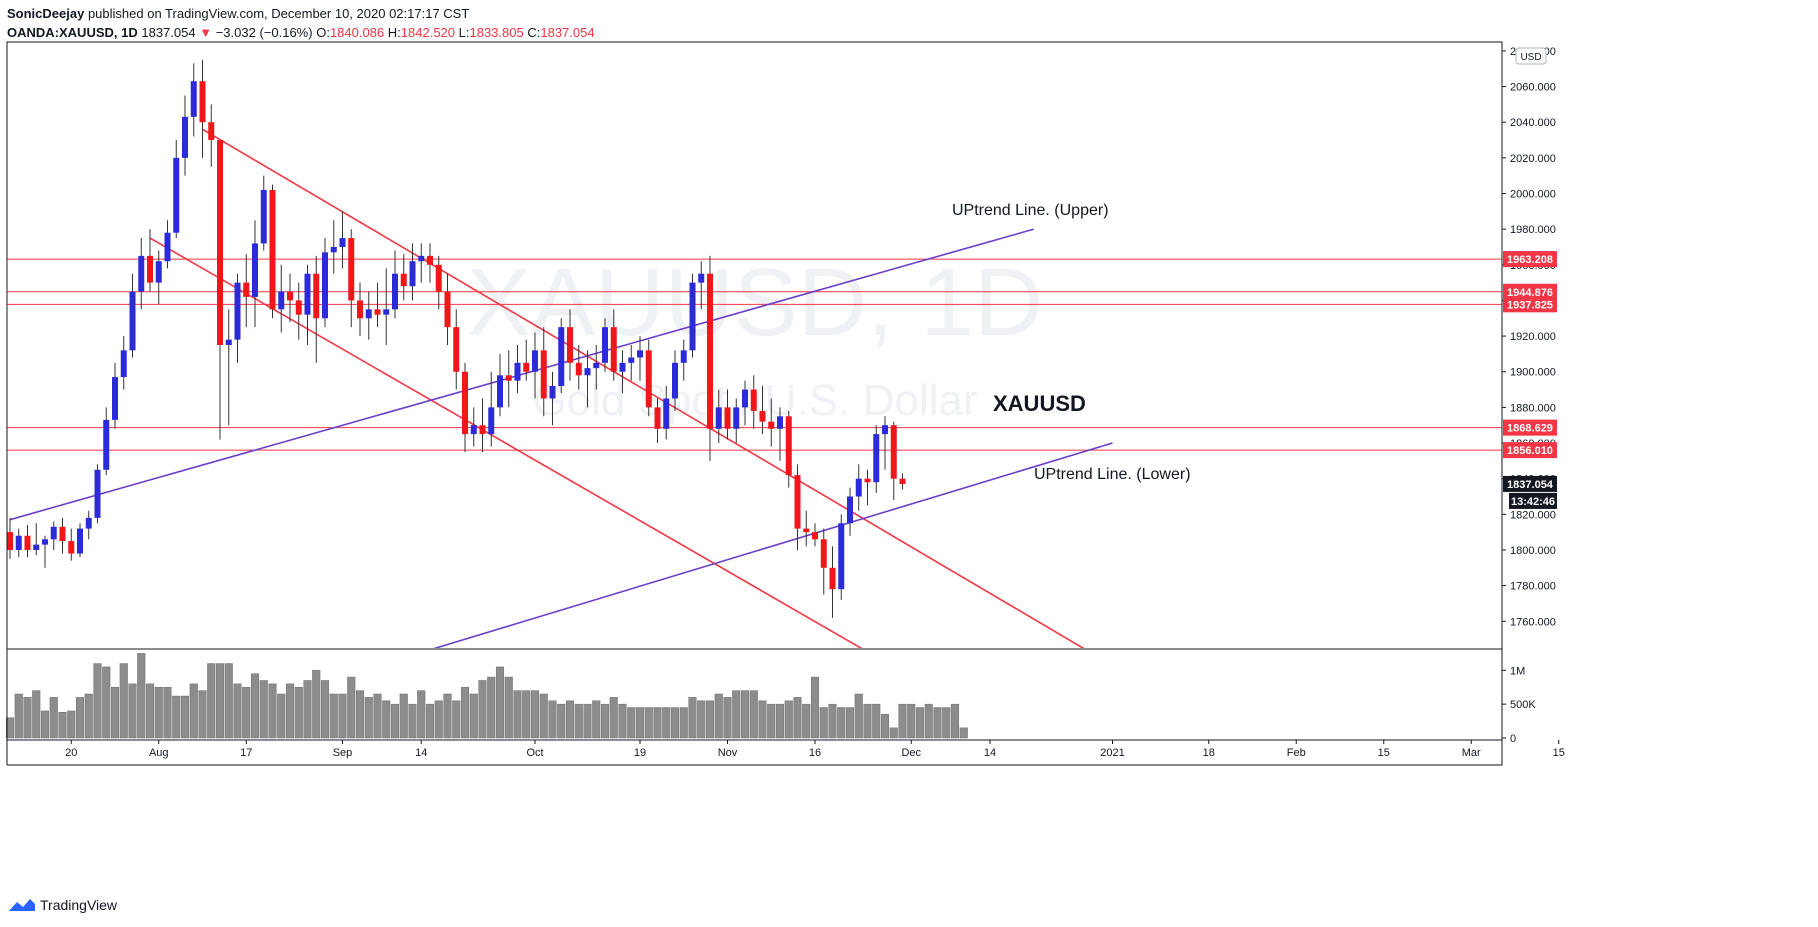 The height and width of the screenshot is (927, 1818). What do you see at coordinates (1112, 753) in the screenshot?
I see `time-tick-label: 2021` at bounding box center [1112, 753].